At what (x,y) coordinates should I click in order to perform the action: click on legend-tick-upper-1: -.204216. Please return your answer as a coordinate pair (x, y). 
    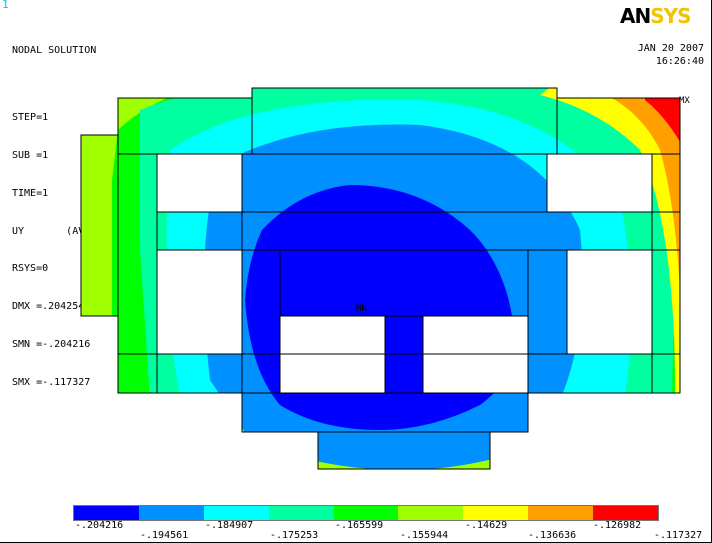
    Looking at the image, I should click on (99, 525).